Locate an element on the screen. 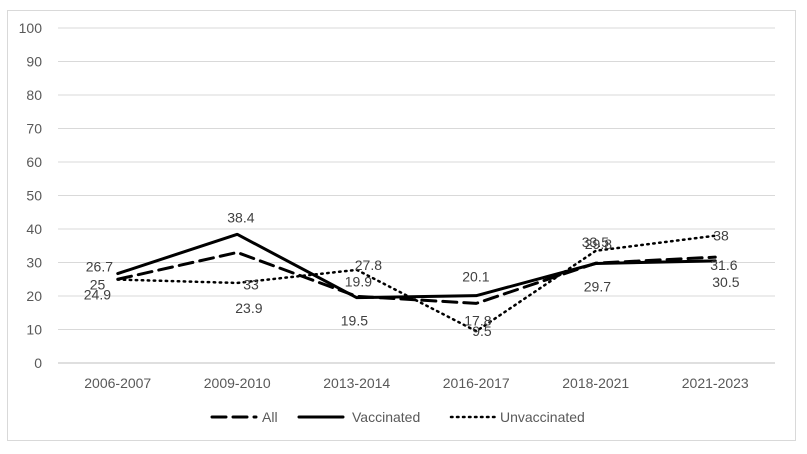  data-label: 33.5 is located at coordinates (595, 242).